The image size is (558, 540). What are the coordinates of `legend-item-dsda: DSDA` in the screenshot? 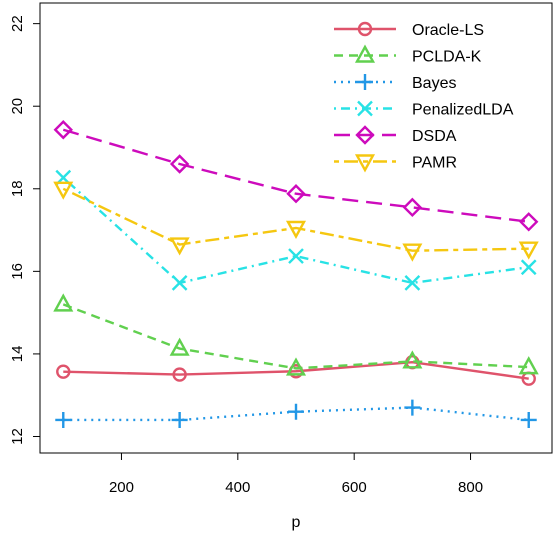 It's located at (395, 135).